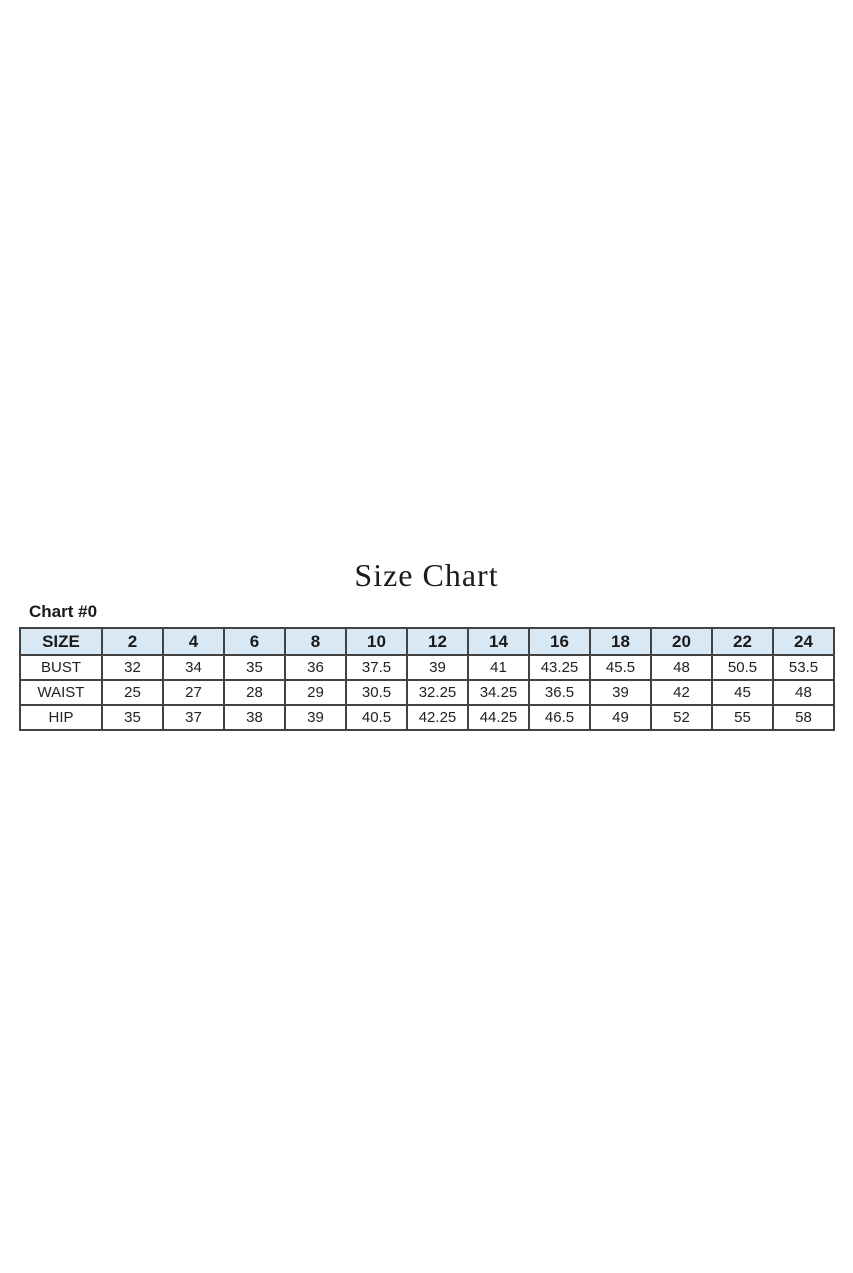  What do you see at coordinates (803, 718) in the screenshot?
I see `data-cell: 58` at bounding box center [803, 718].